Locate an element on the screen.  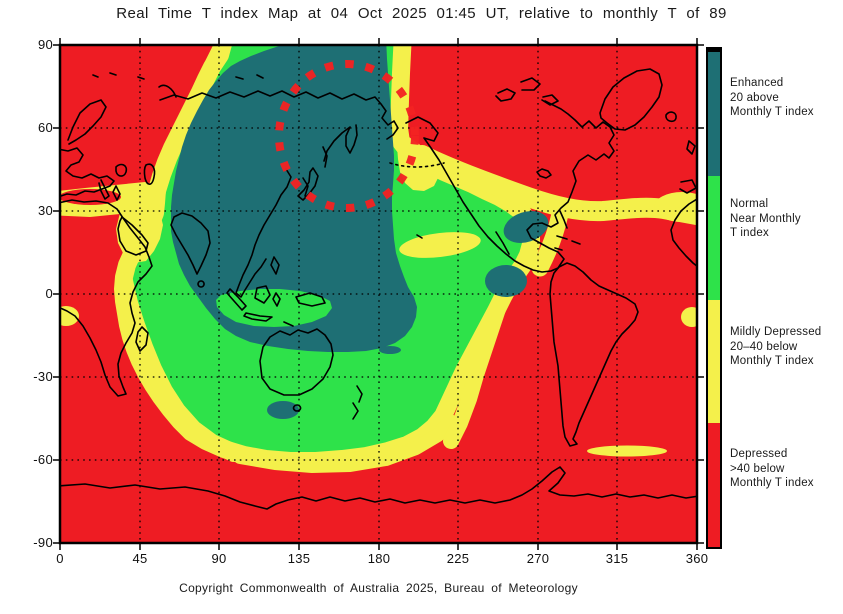
yellow-patch-right-edge is located at coordinates (689, 317).